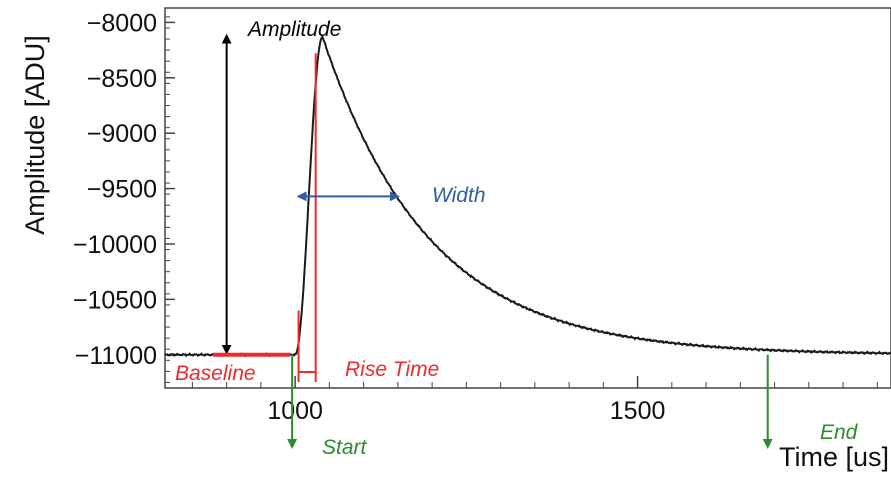  I want to click on start-label: Start, so click(345, 447).